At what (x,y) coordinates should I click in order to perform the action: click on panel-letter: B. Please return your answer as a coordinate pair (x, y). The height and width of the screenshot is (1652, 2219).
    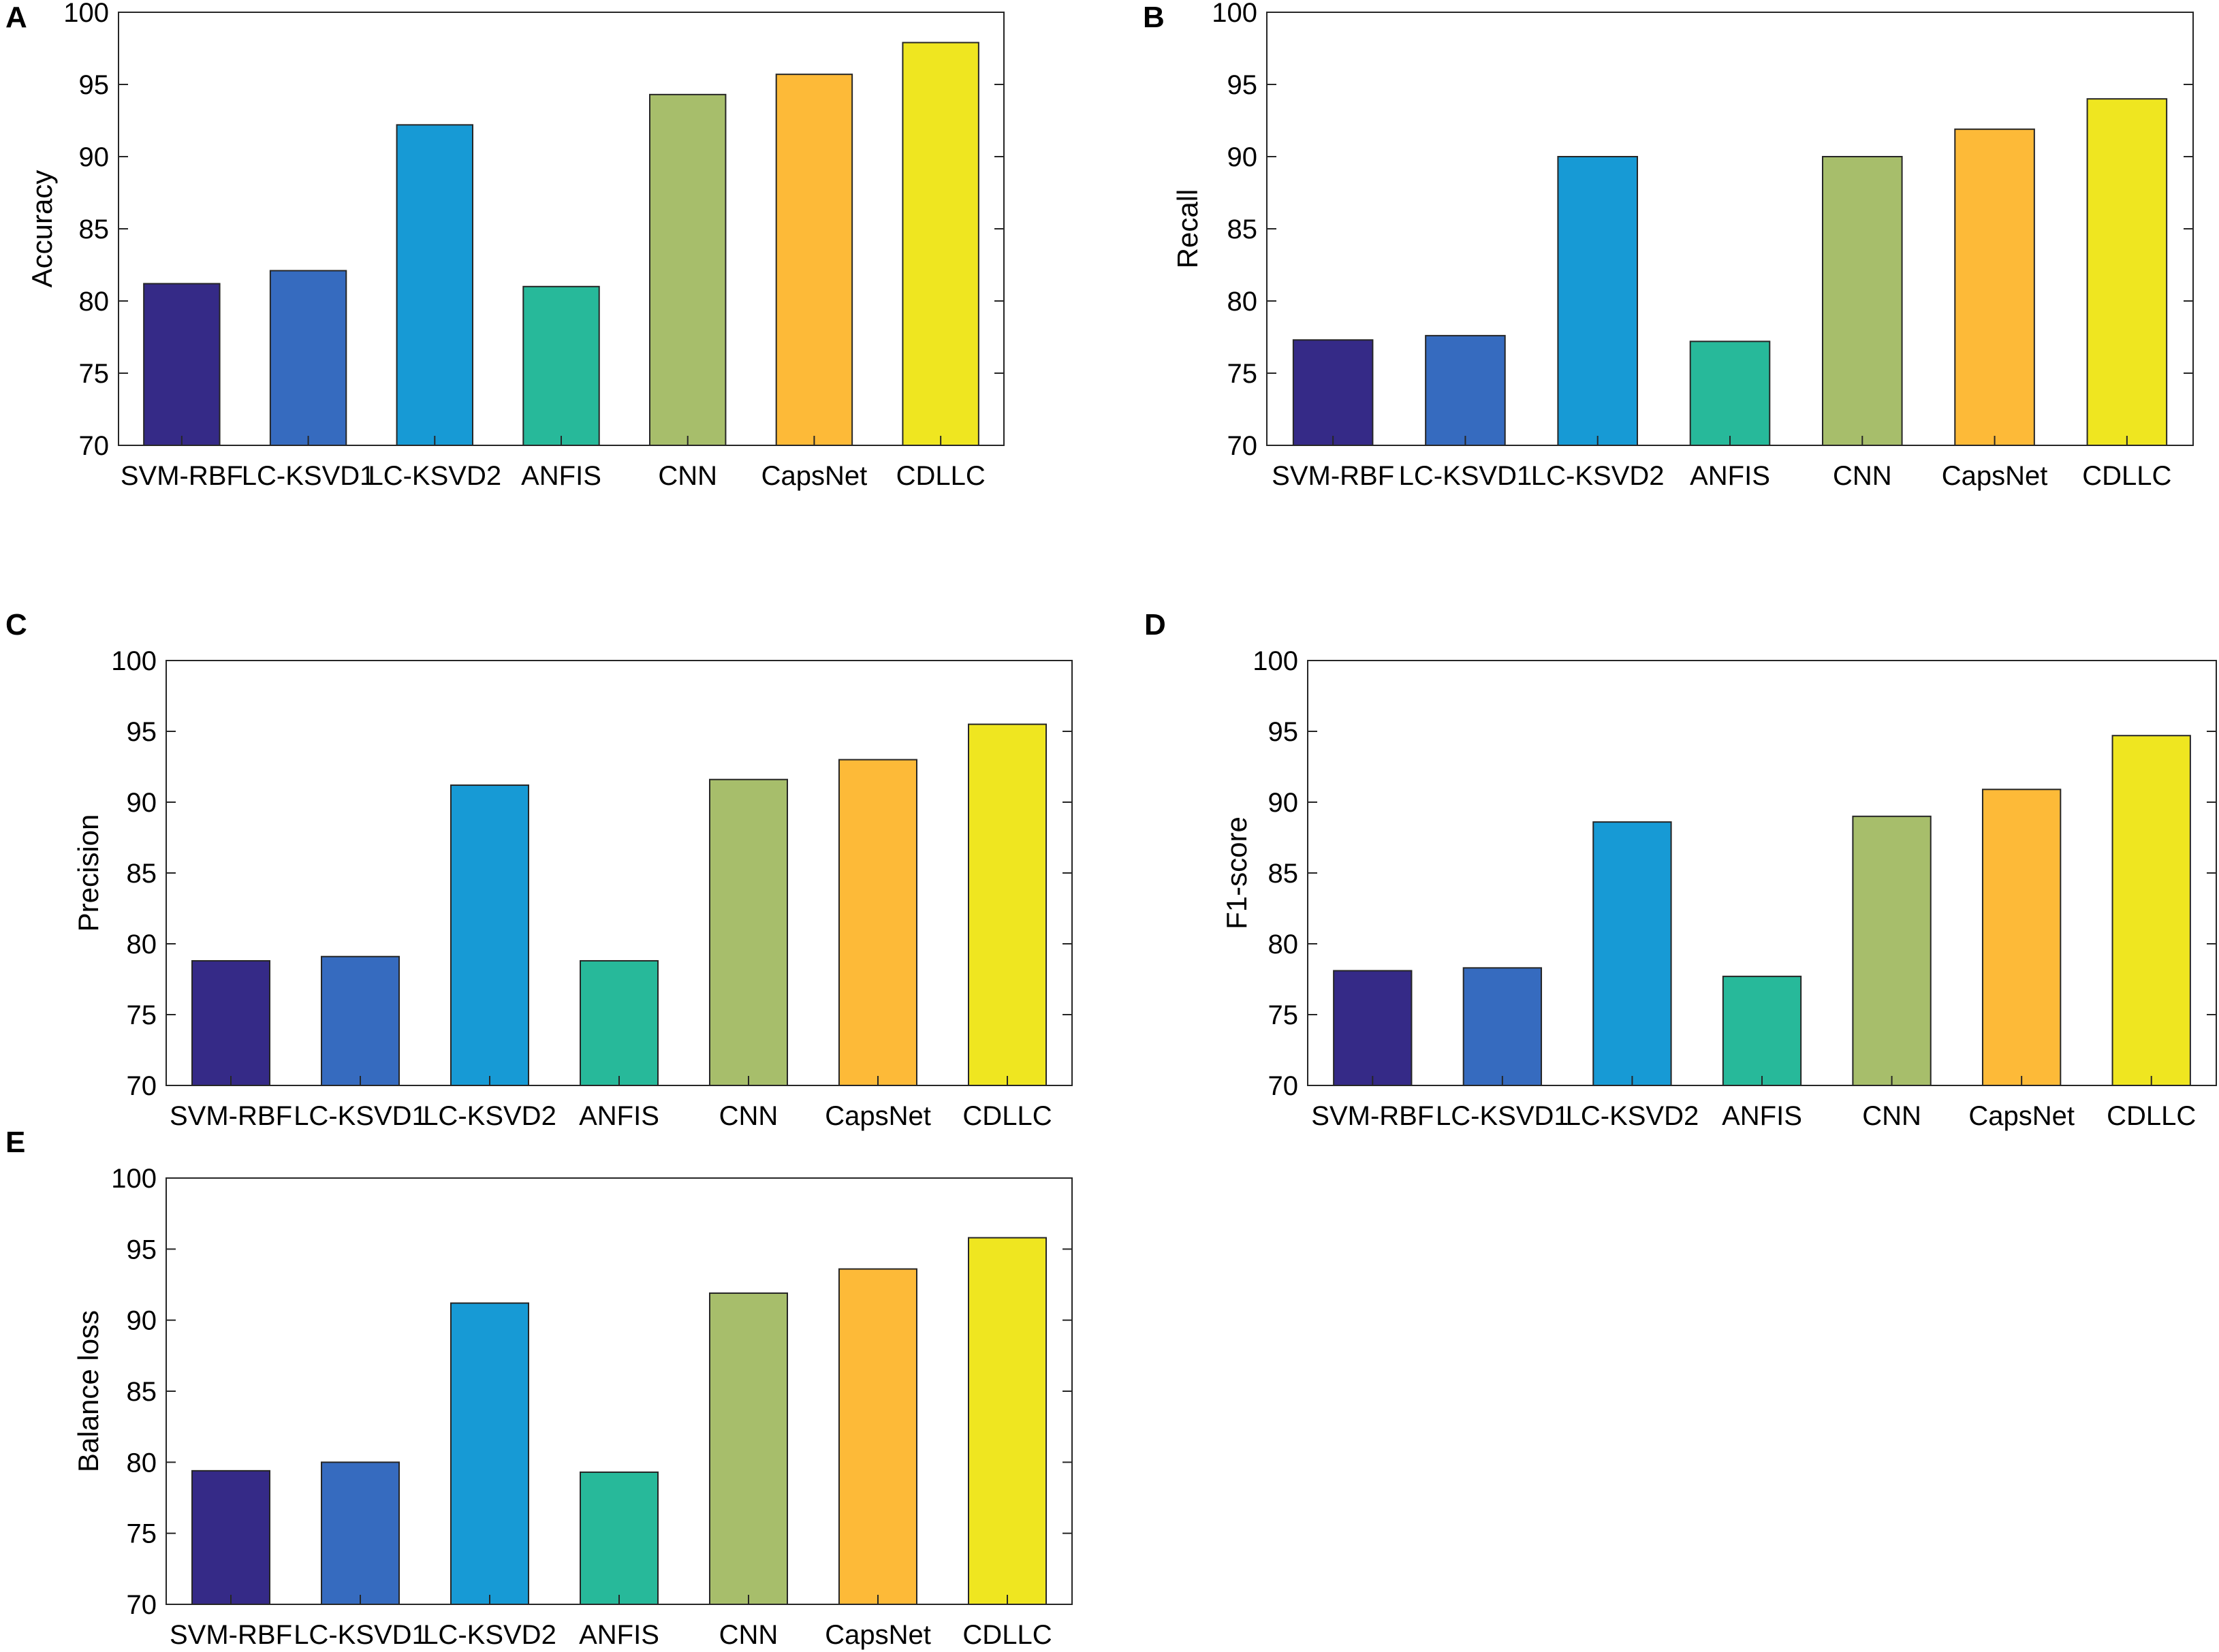
    Looking at the image, I should click on (1154, 17).